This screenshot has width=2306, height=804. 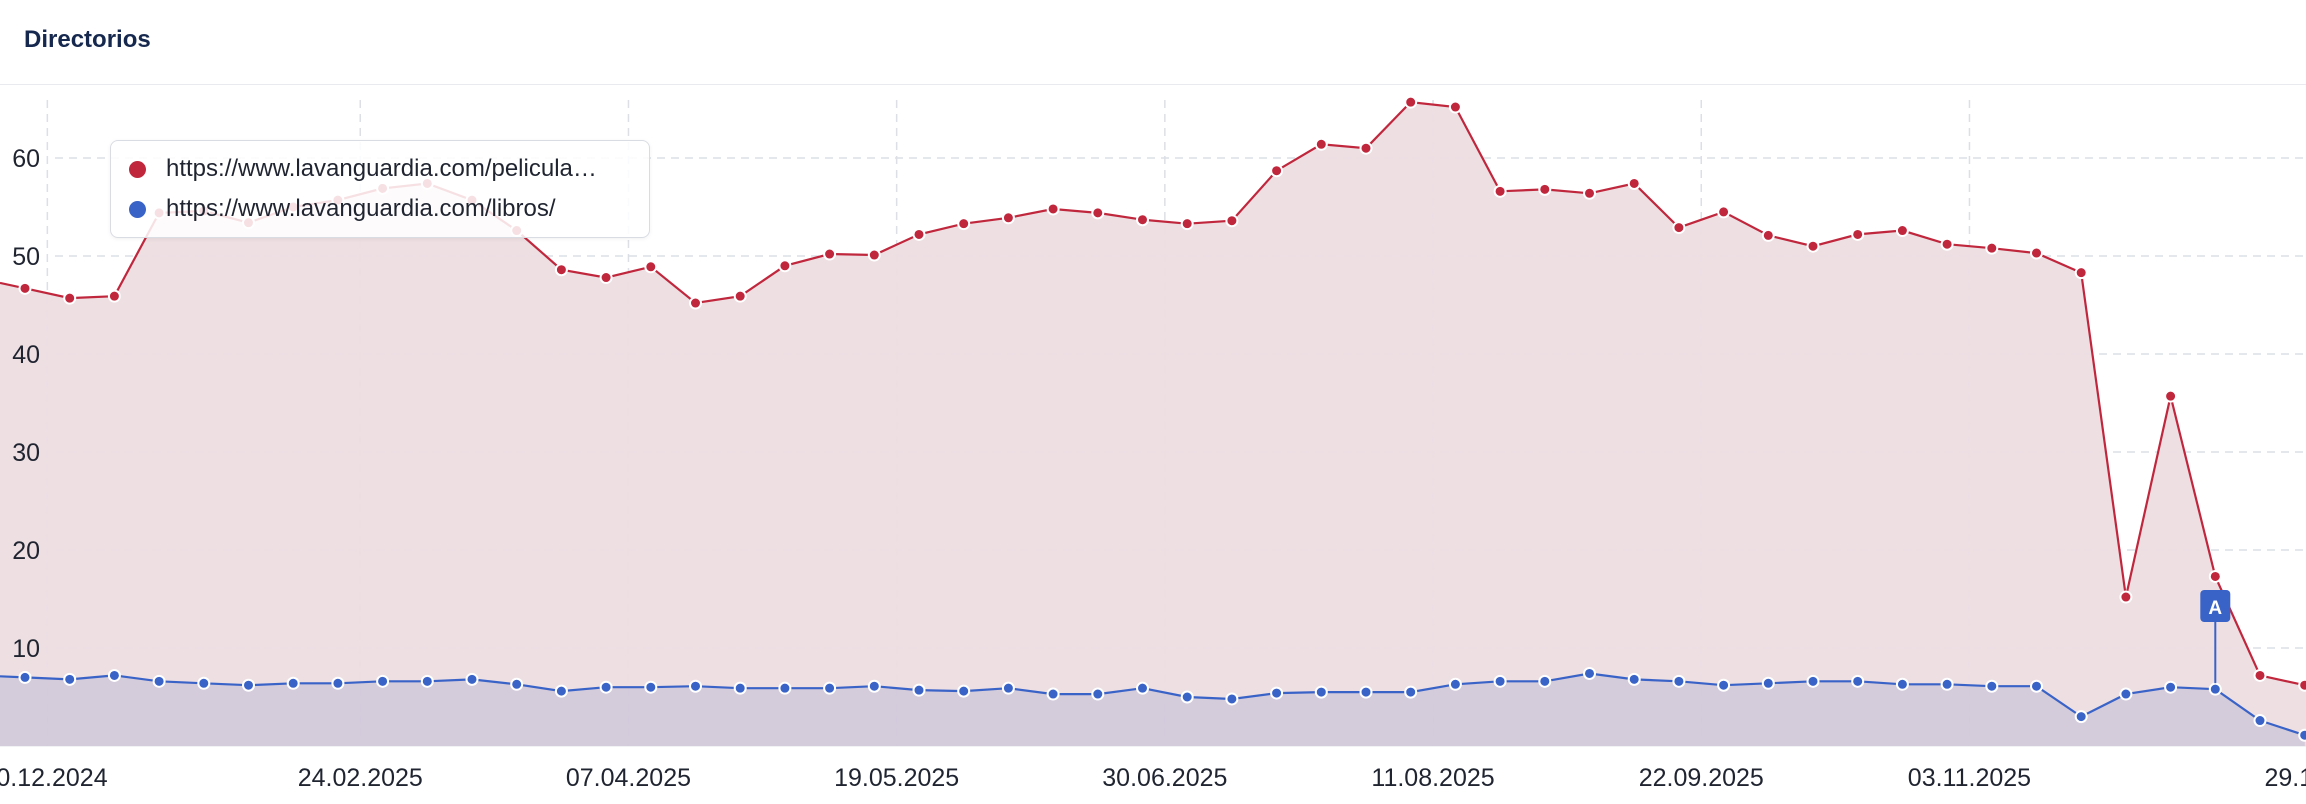 I want to click on header-divider, so click(x=1153, y=84).